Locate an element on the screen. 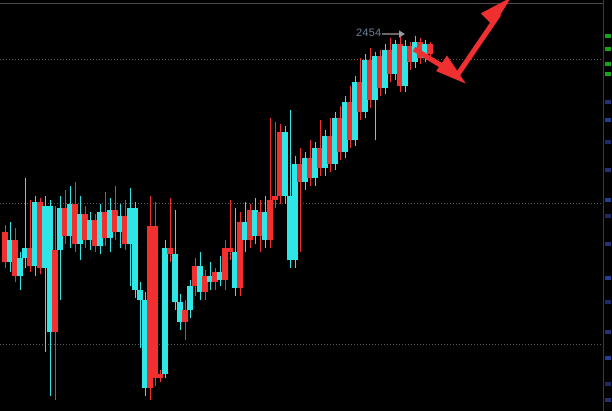 This screenshot has width=612, height=411. price-annotation-pointer-icon is located at coordinates (393, 34).